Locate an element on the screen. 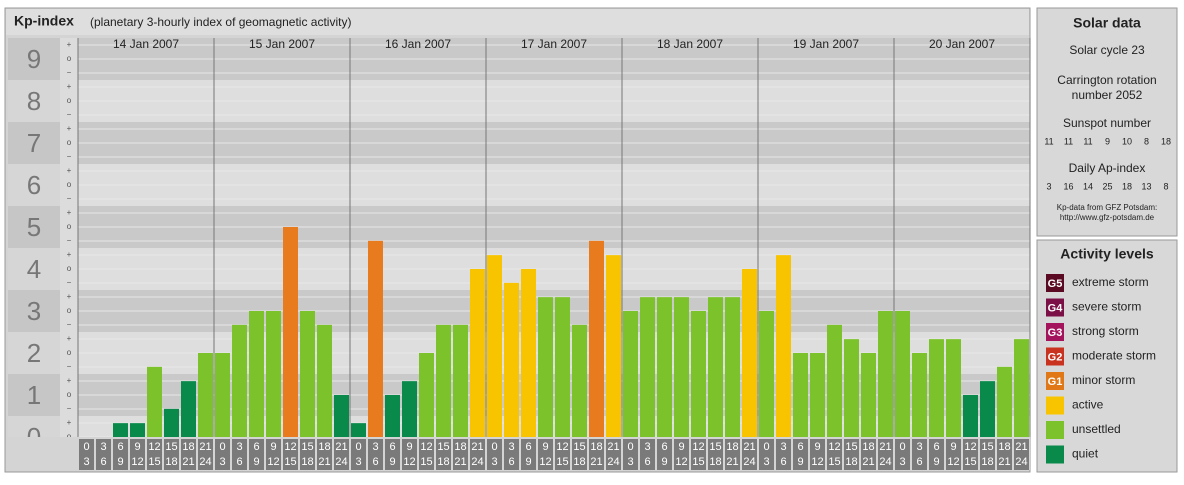  solar-value: 8 is located at coordinates (1146, 141).